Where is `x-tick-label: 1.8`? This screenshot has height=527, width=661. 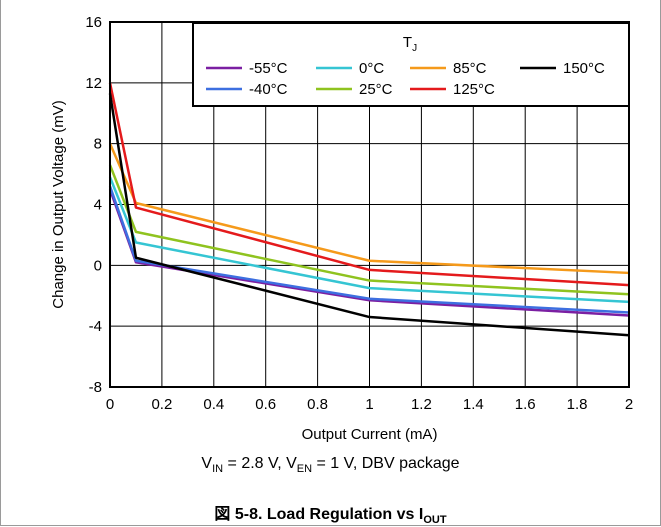
x-tick-label: 1.8 is located at coordinates (577, 404).